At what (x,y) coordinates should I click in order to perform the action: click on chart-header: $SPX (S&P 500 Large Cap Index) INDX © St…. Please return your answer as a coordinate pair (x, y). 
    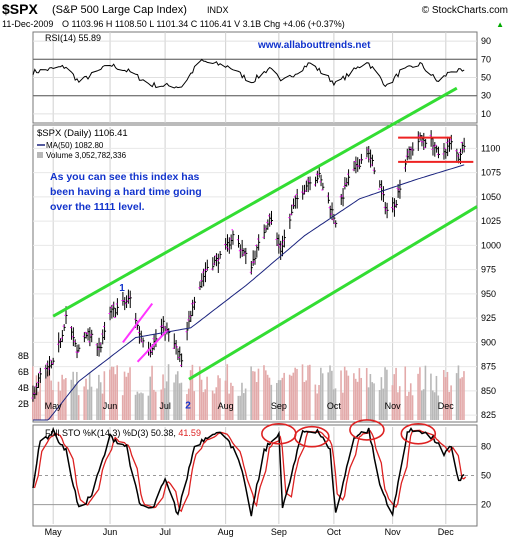
    Looking at the image, I should click on (255, 15).